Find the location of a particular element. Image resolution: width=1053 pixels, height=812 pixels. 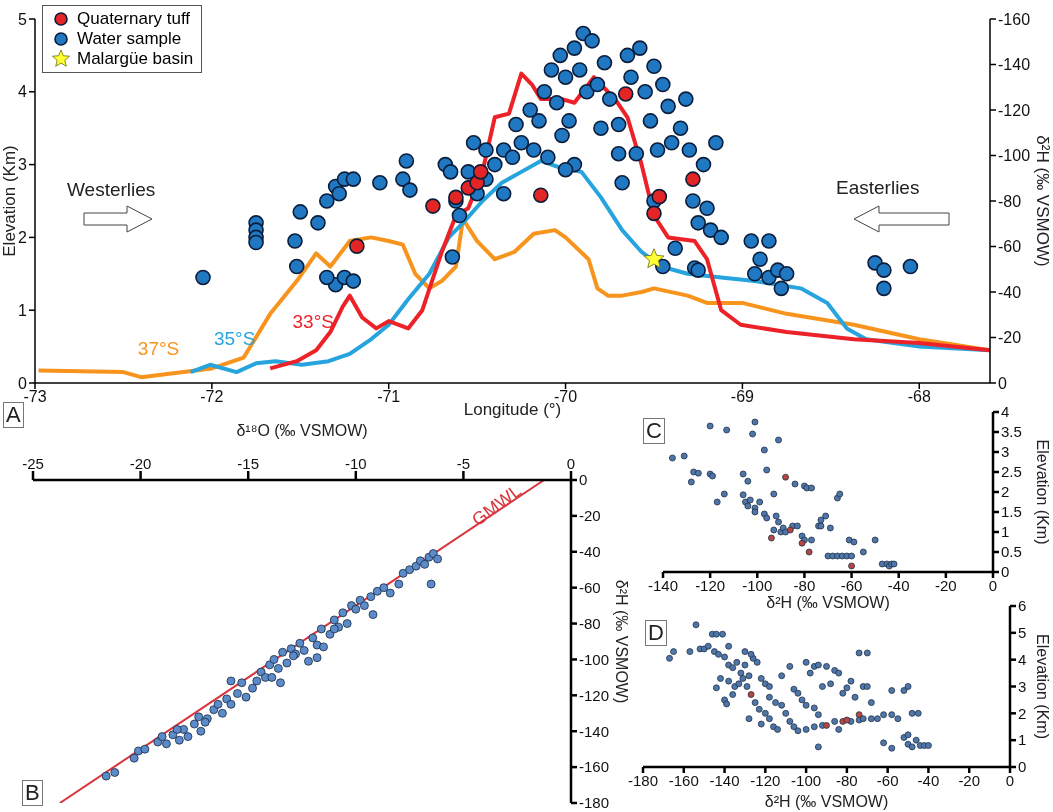

x-tick-label: -69 is located at coordinates (742, 397).